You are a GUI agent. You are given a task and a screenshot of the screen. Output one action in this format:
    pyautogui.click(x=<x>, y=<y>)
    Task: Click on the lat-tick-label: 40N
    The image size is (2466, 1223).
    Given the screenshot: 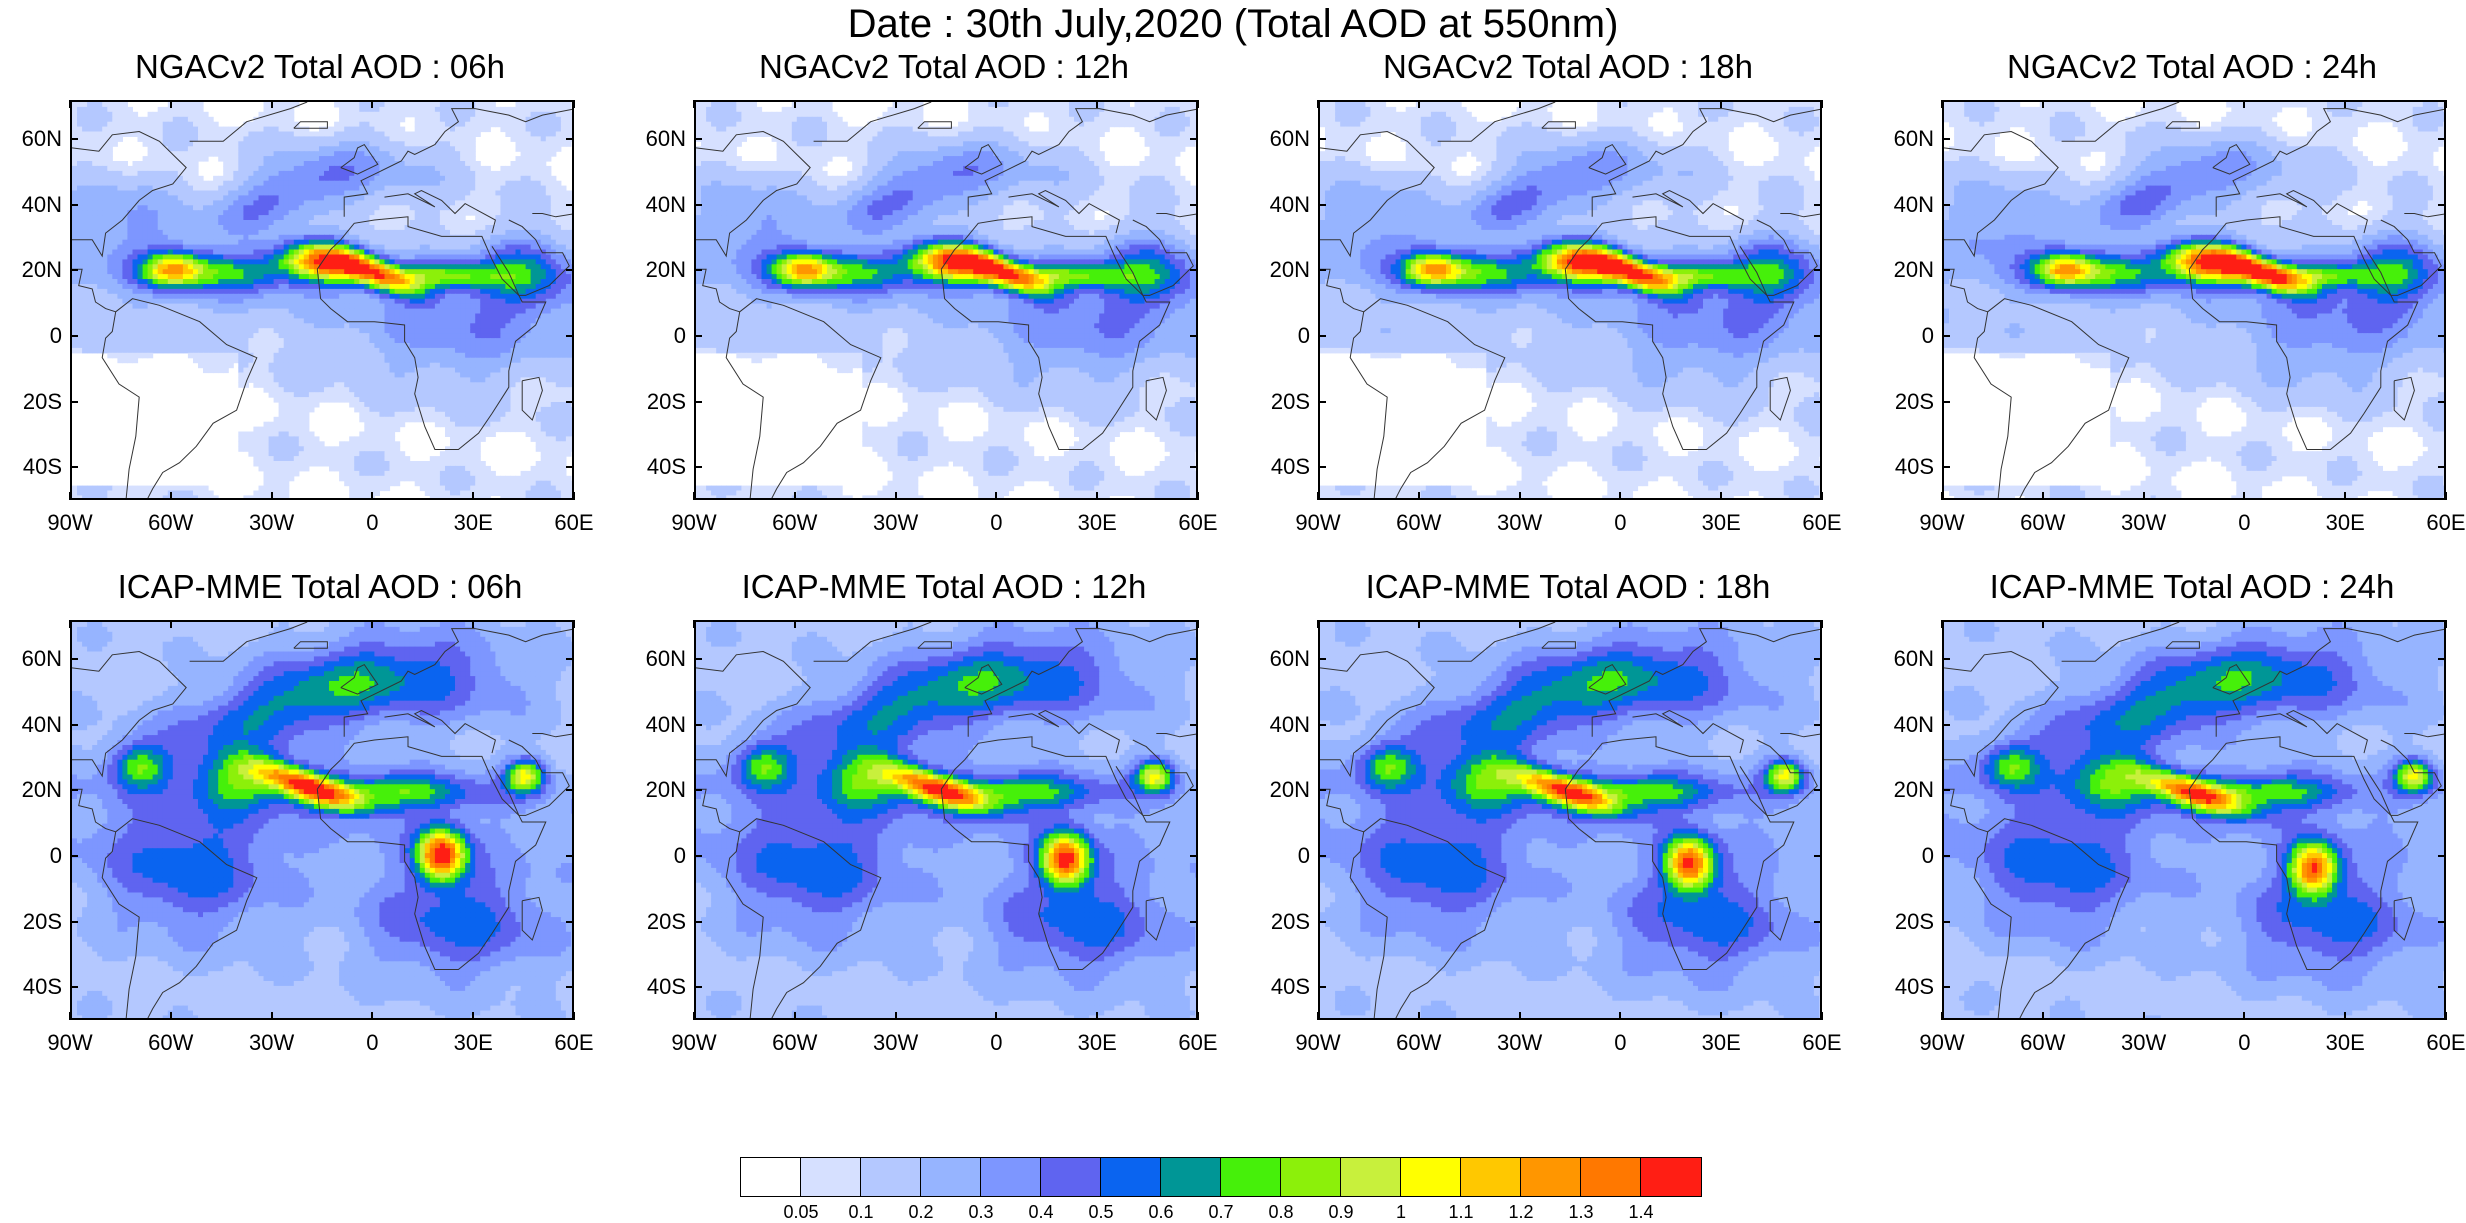 What is the action you would take?
    pyautogui.click(x=655, y=205)
    